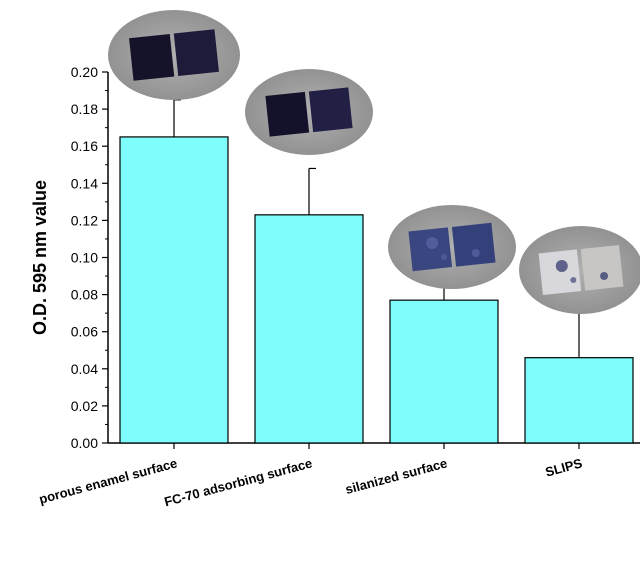 The width and height of the screenshot is (640, 564). Describe the element at coordinates (107, 480) in the screenshot. I see `category-label: porous enamel surface` at that location.